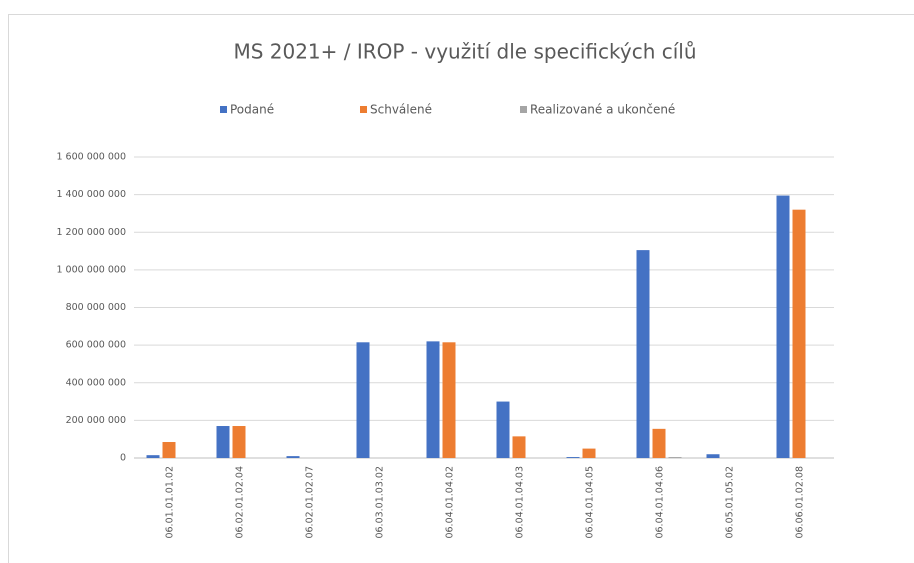 This screenshot has width=914, height=563. What do you see at coordinates (380, 502) in the screenshot?
I see `x-tick-label: 06.03.01.03.02` at bounding box center [380, 502].